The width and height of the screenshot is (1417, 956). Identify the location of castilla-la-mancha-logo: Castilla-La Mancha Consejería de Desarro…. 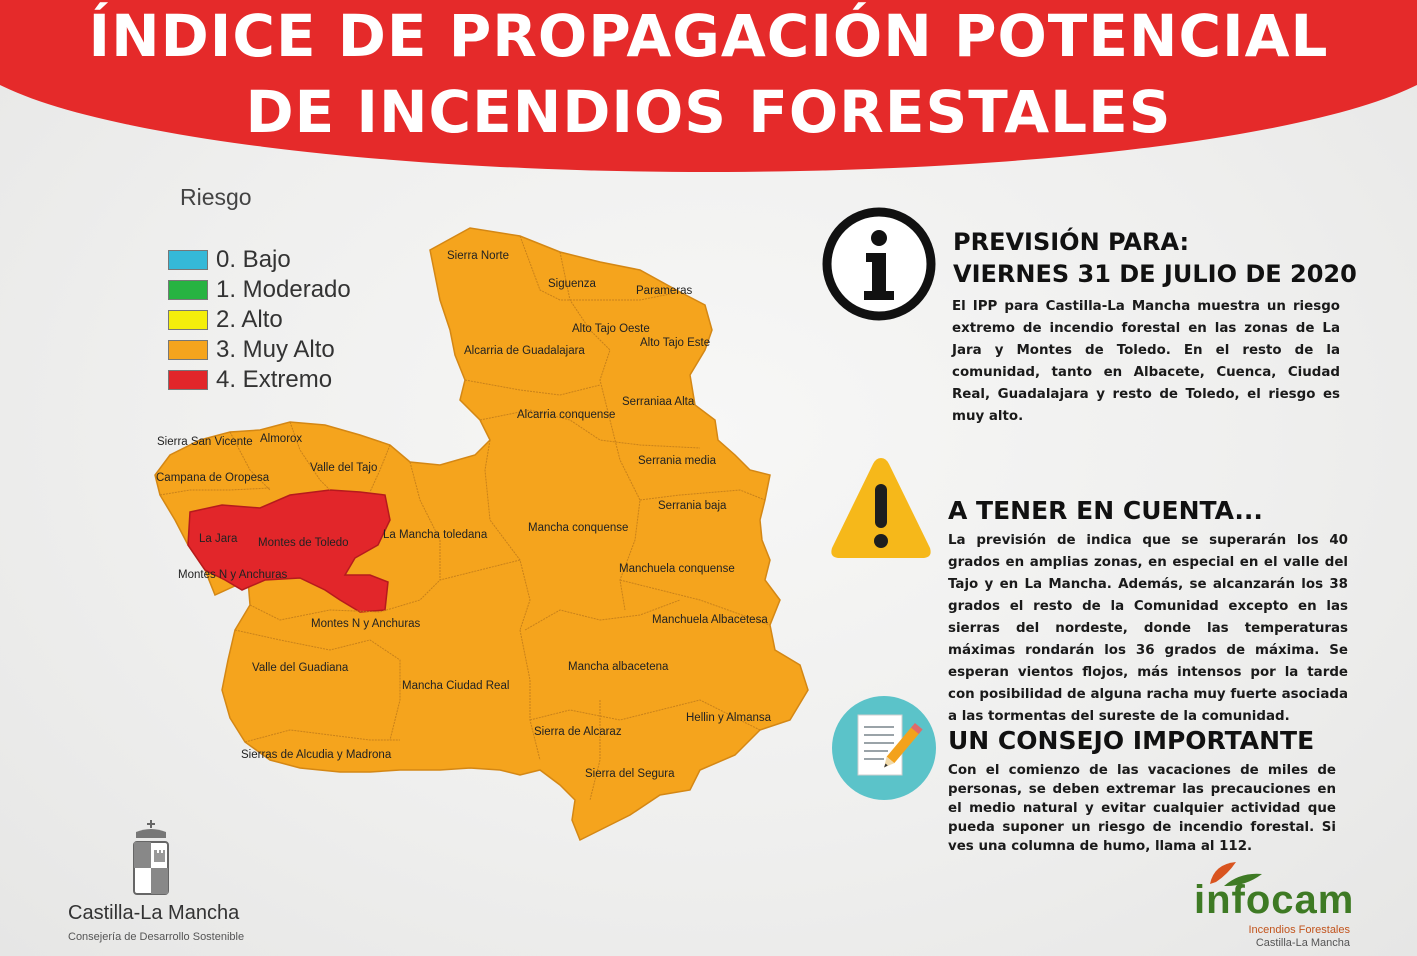
(155, 883).